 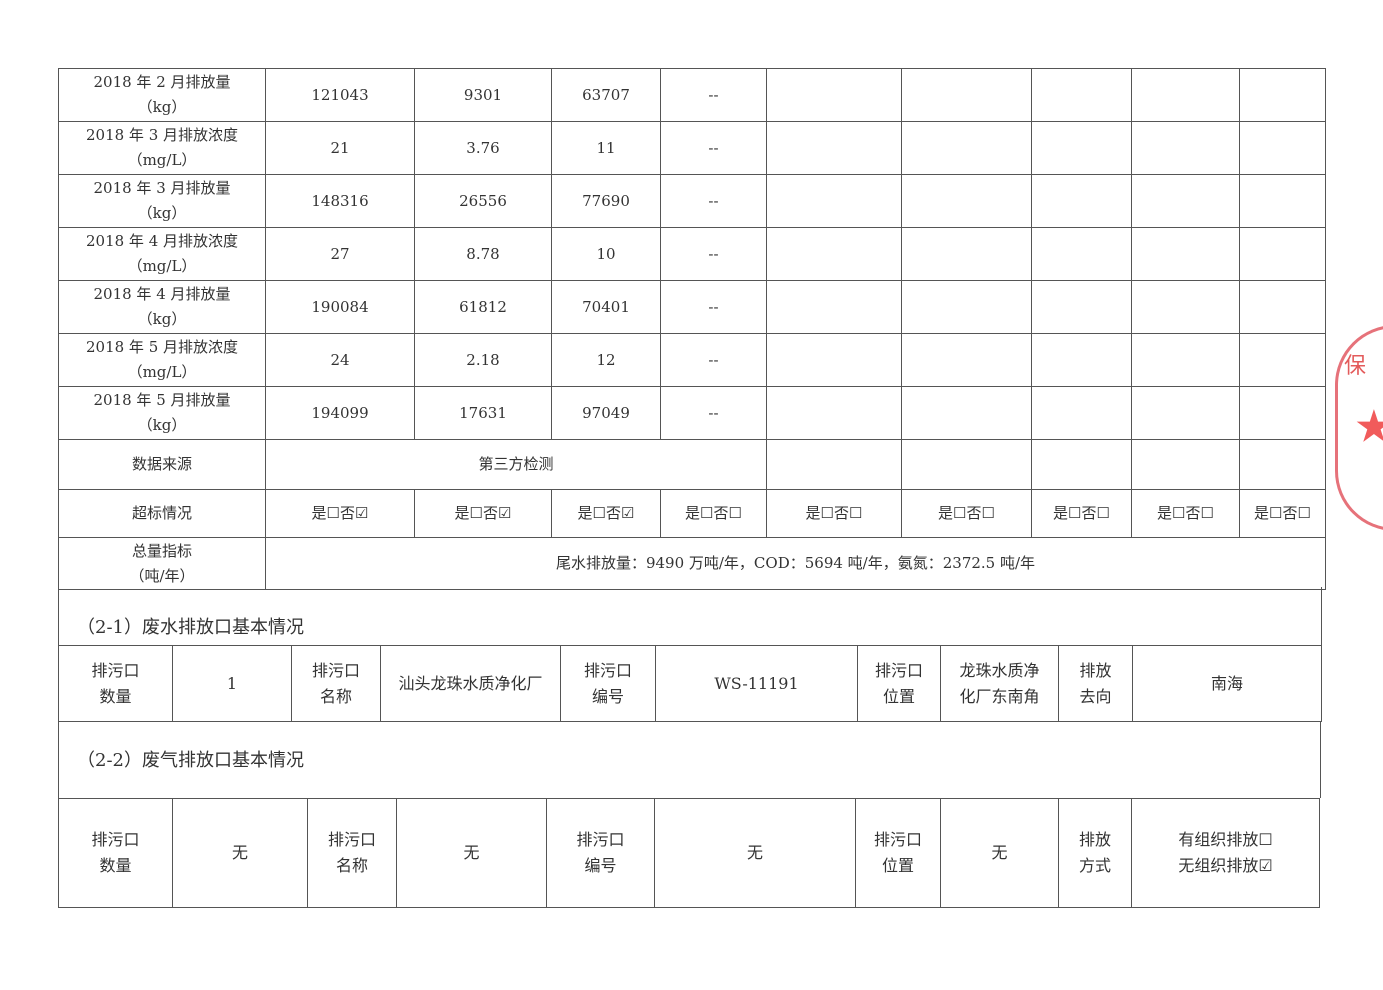 What do you see at coordinates (483, 201) in the screenshot?
I see `value-cell: 26556` at bounding box center [483, 201].